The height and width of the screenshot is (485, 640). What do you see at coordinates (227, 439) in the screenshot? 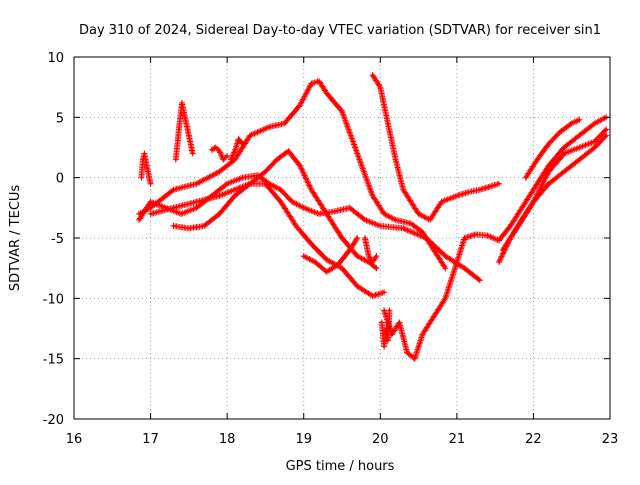
I see `x-tick-label: 18` at bounding box center [227, 439].